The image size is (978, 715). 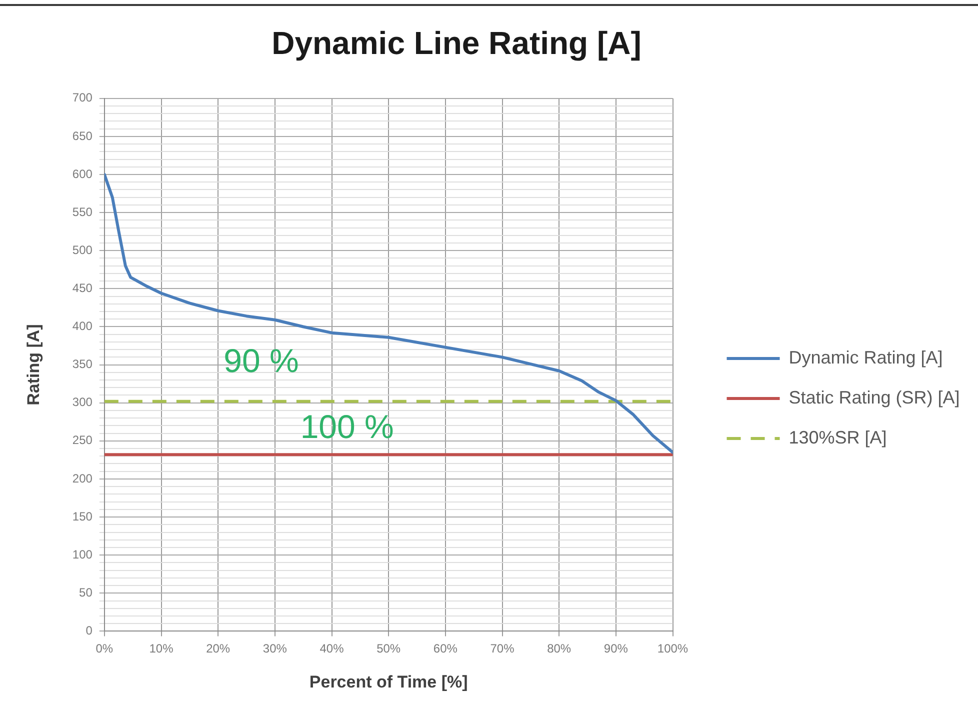 What do you see at coordinates (33, 365) in the screenshot?
I see `y-axis-title: Rating [A]` at bounding box center [33, 365].